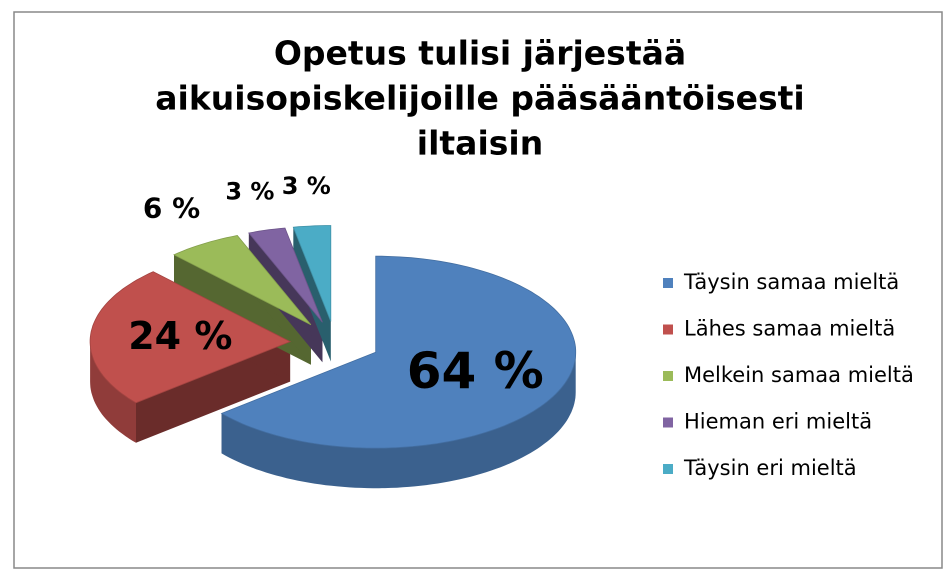 The width and height of the screenshot is (951, 570). I want to click on legend-label: Lähes samaa mieltä, so click(789, 329).